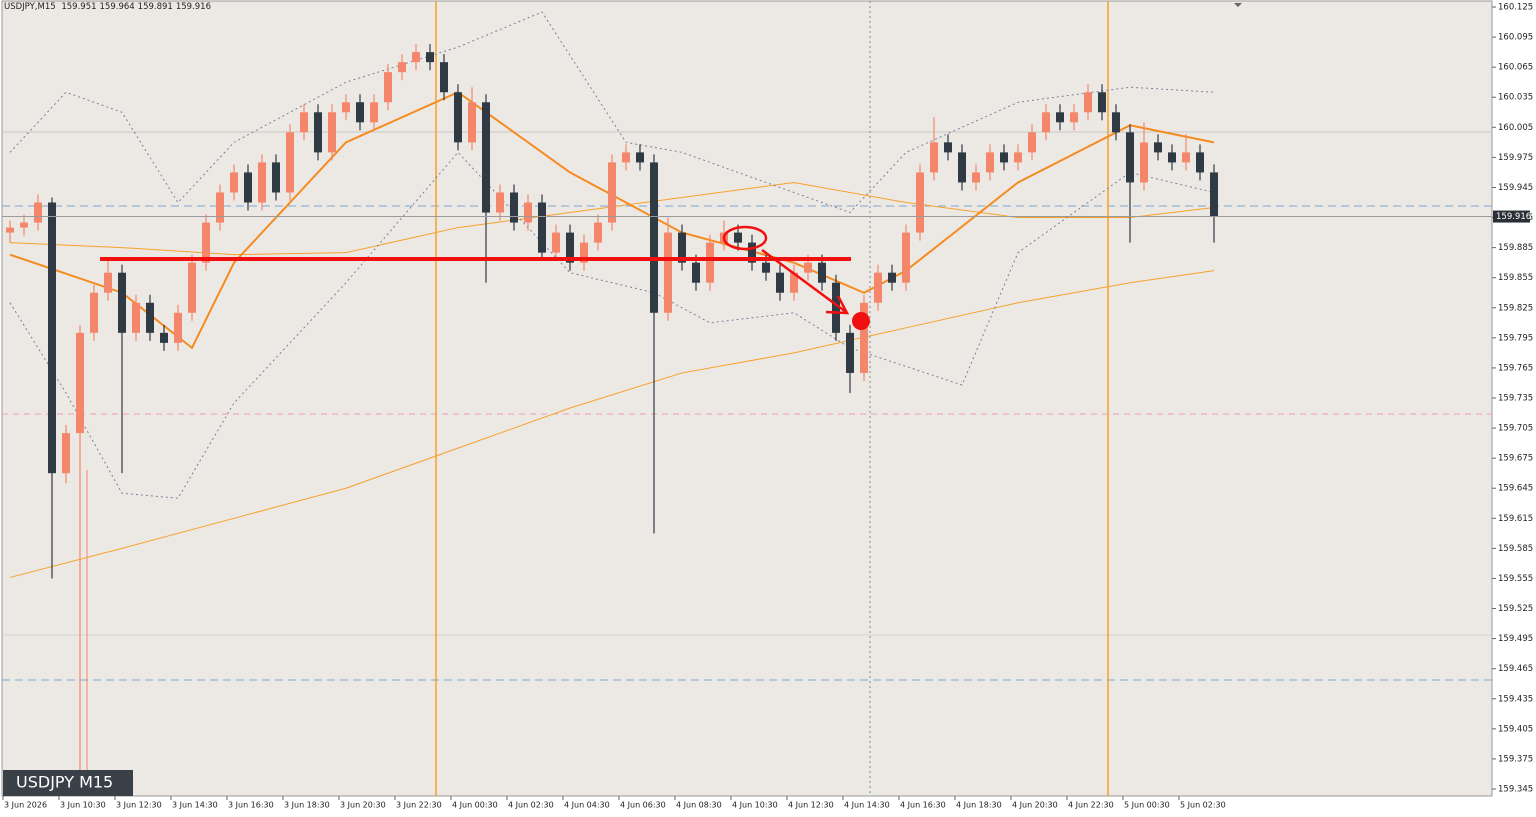  What do you see at coordinates (1515, 669) in the screenshot?
I see `y-tick-label: 159.465` at bounding box center [1515, 669].